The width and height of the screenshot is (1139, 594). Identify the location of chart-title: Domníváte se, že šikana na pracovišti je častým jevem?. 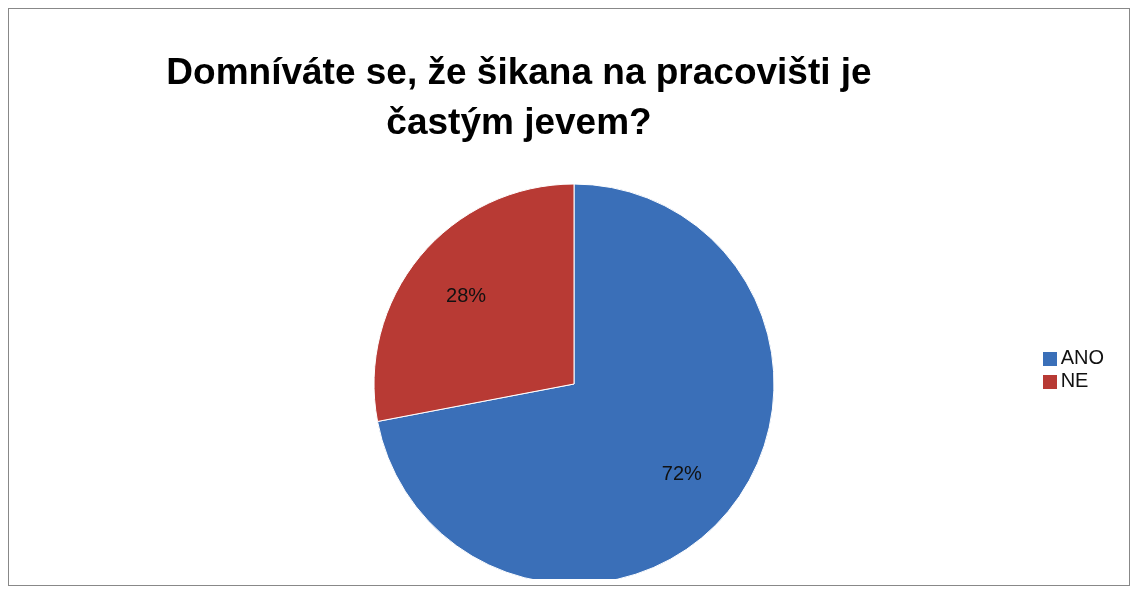
(519, 97).